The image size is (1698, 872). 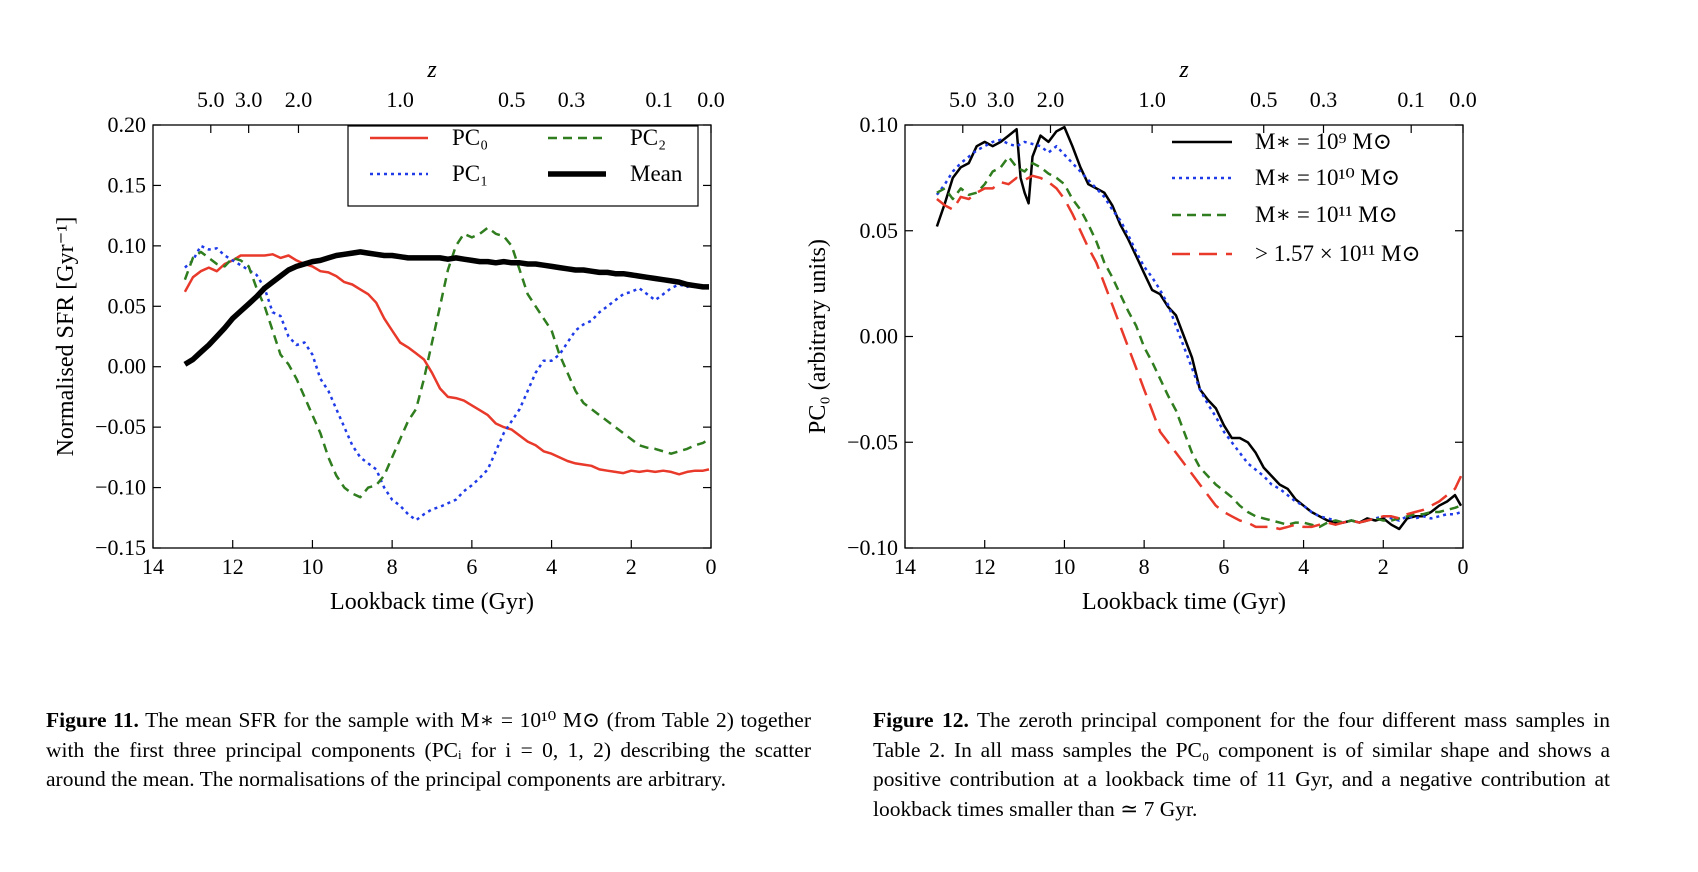 What do you see at coordinates (648, 137) in the screenshot?
I see `legend-label-2: PC₂` at bounding box center [648, 137].